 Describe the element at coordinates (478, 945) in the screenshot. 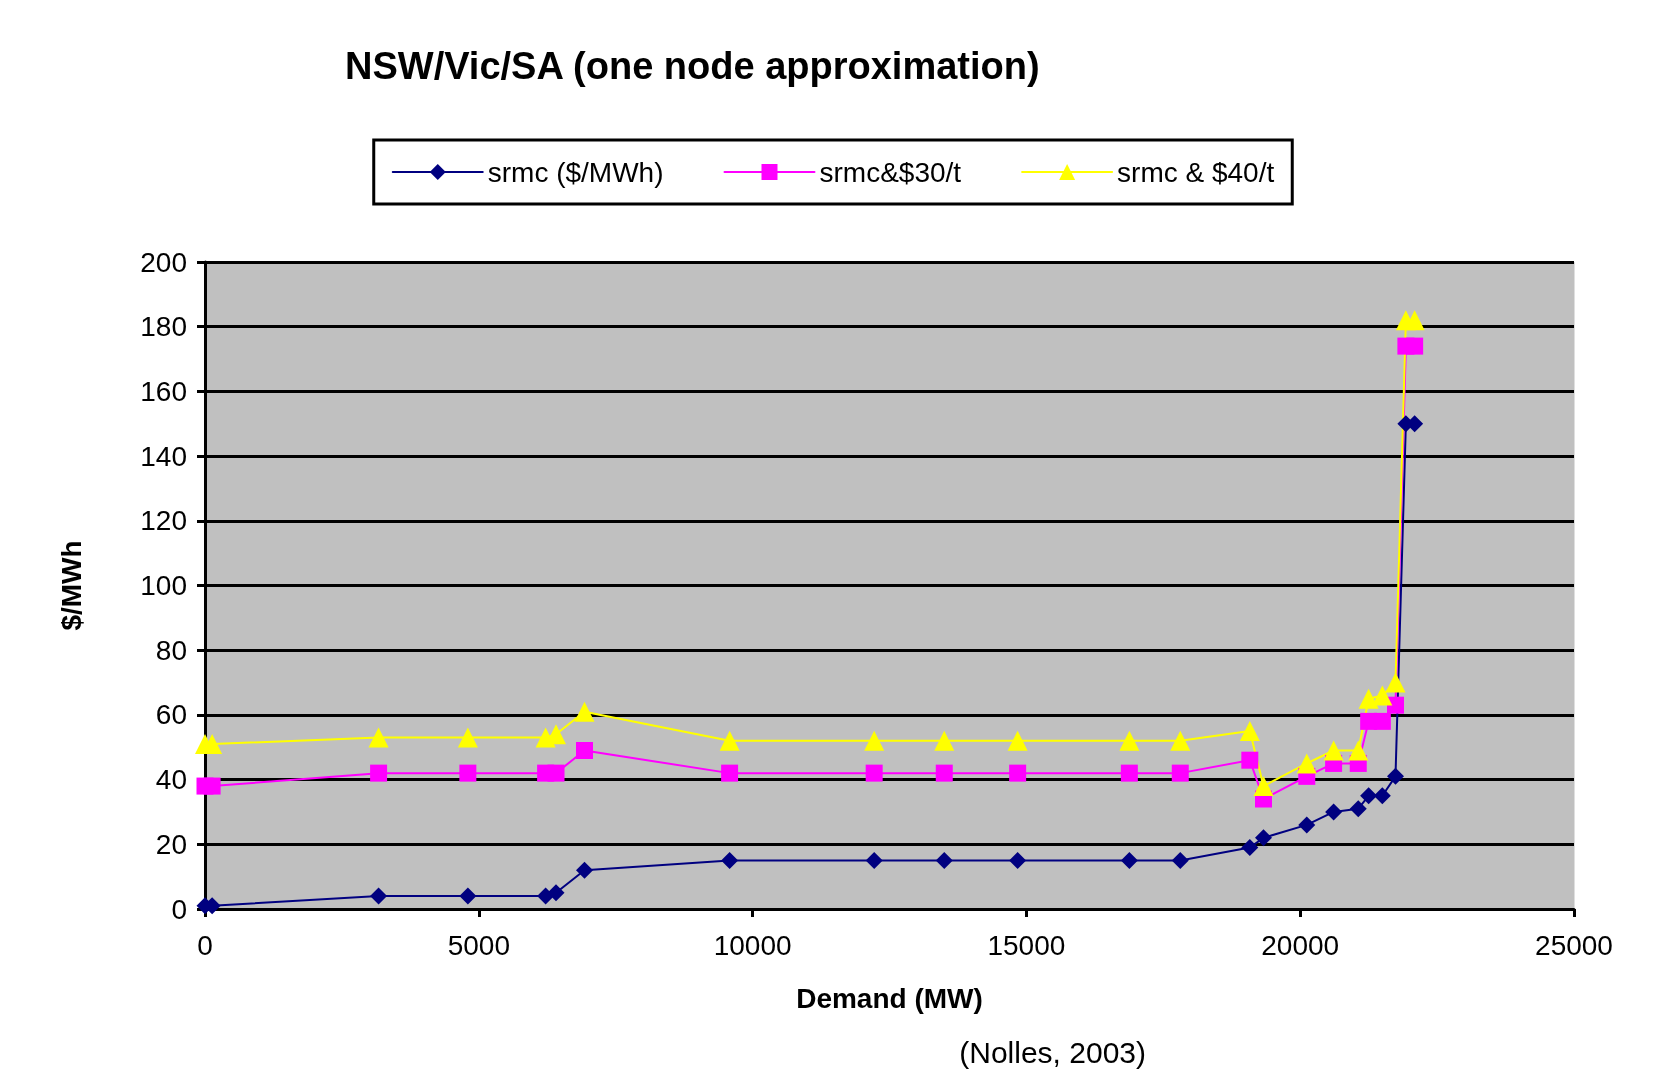

I see `x-tick-label: 5000` at that location.